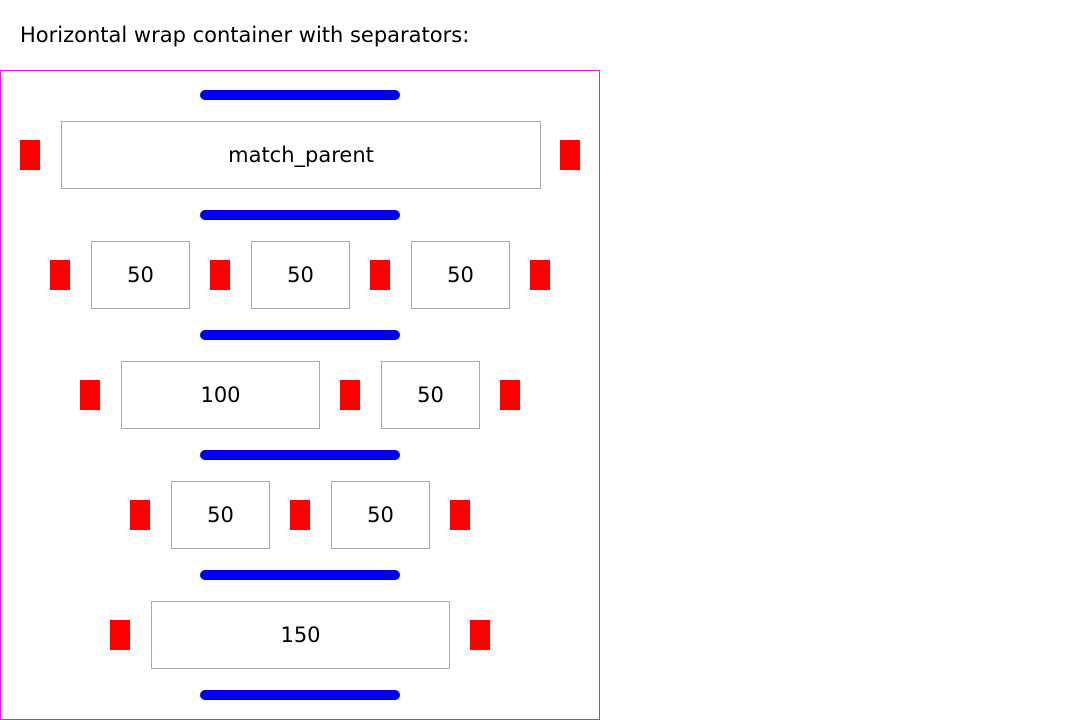 The height and width of the screenshot is (720, 1080). What do you see at coordinates (220, 395) in the screenshot?
I see `wrap-item: 100` at bounding box center [220, 395].